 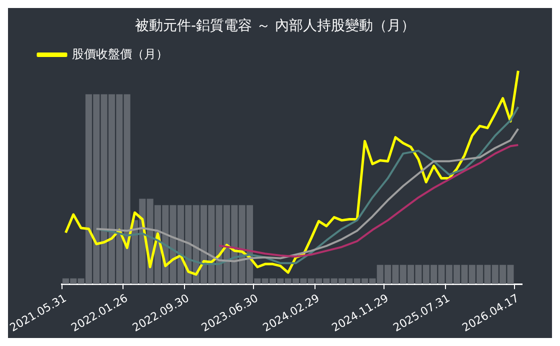 I want to click on chart-title: 被動元件-鋁質電容 ～ 內部人持股變動（月）, so click(x=275, y=26).